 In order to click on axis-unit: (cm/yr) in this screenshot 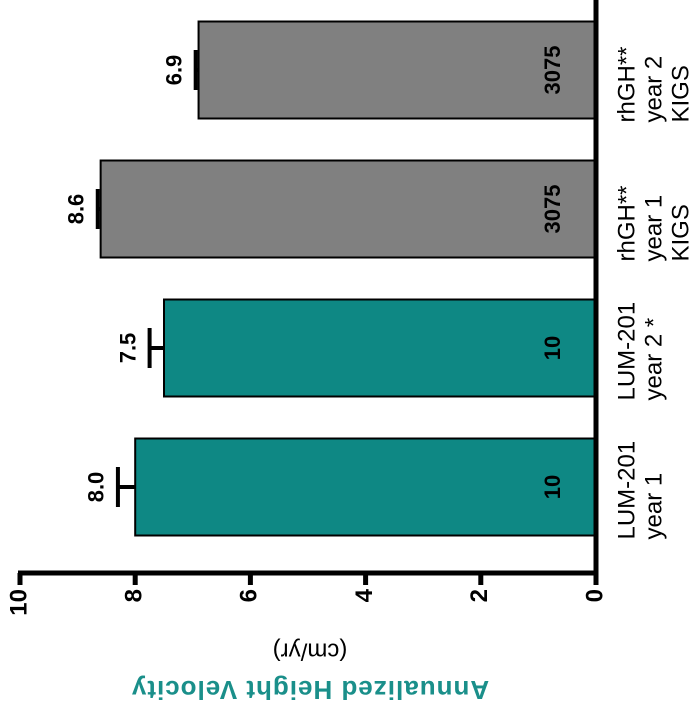, I will do `click(310, 651)`.